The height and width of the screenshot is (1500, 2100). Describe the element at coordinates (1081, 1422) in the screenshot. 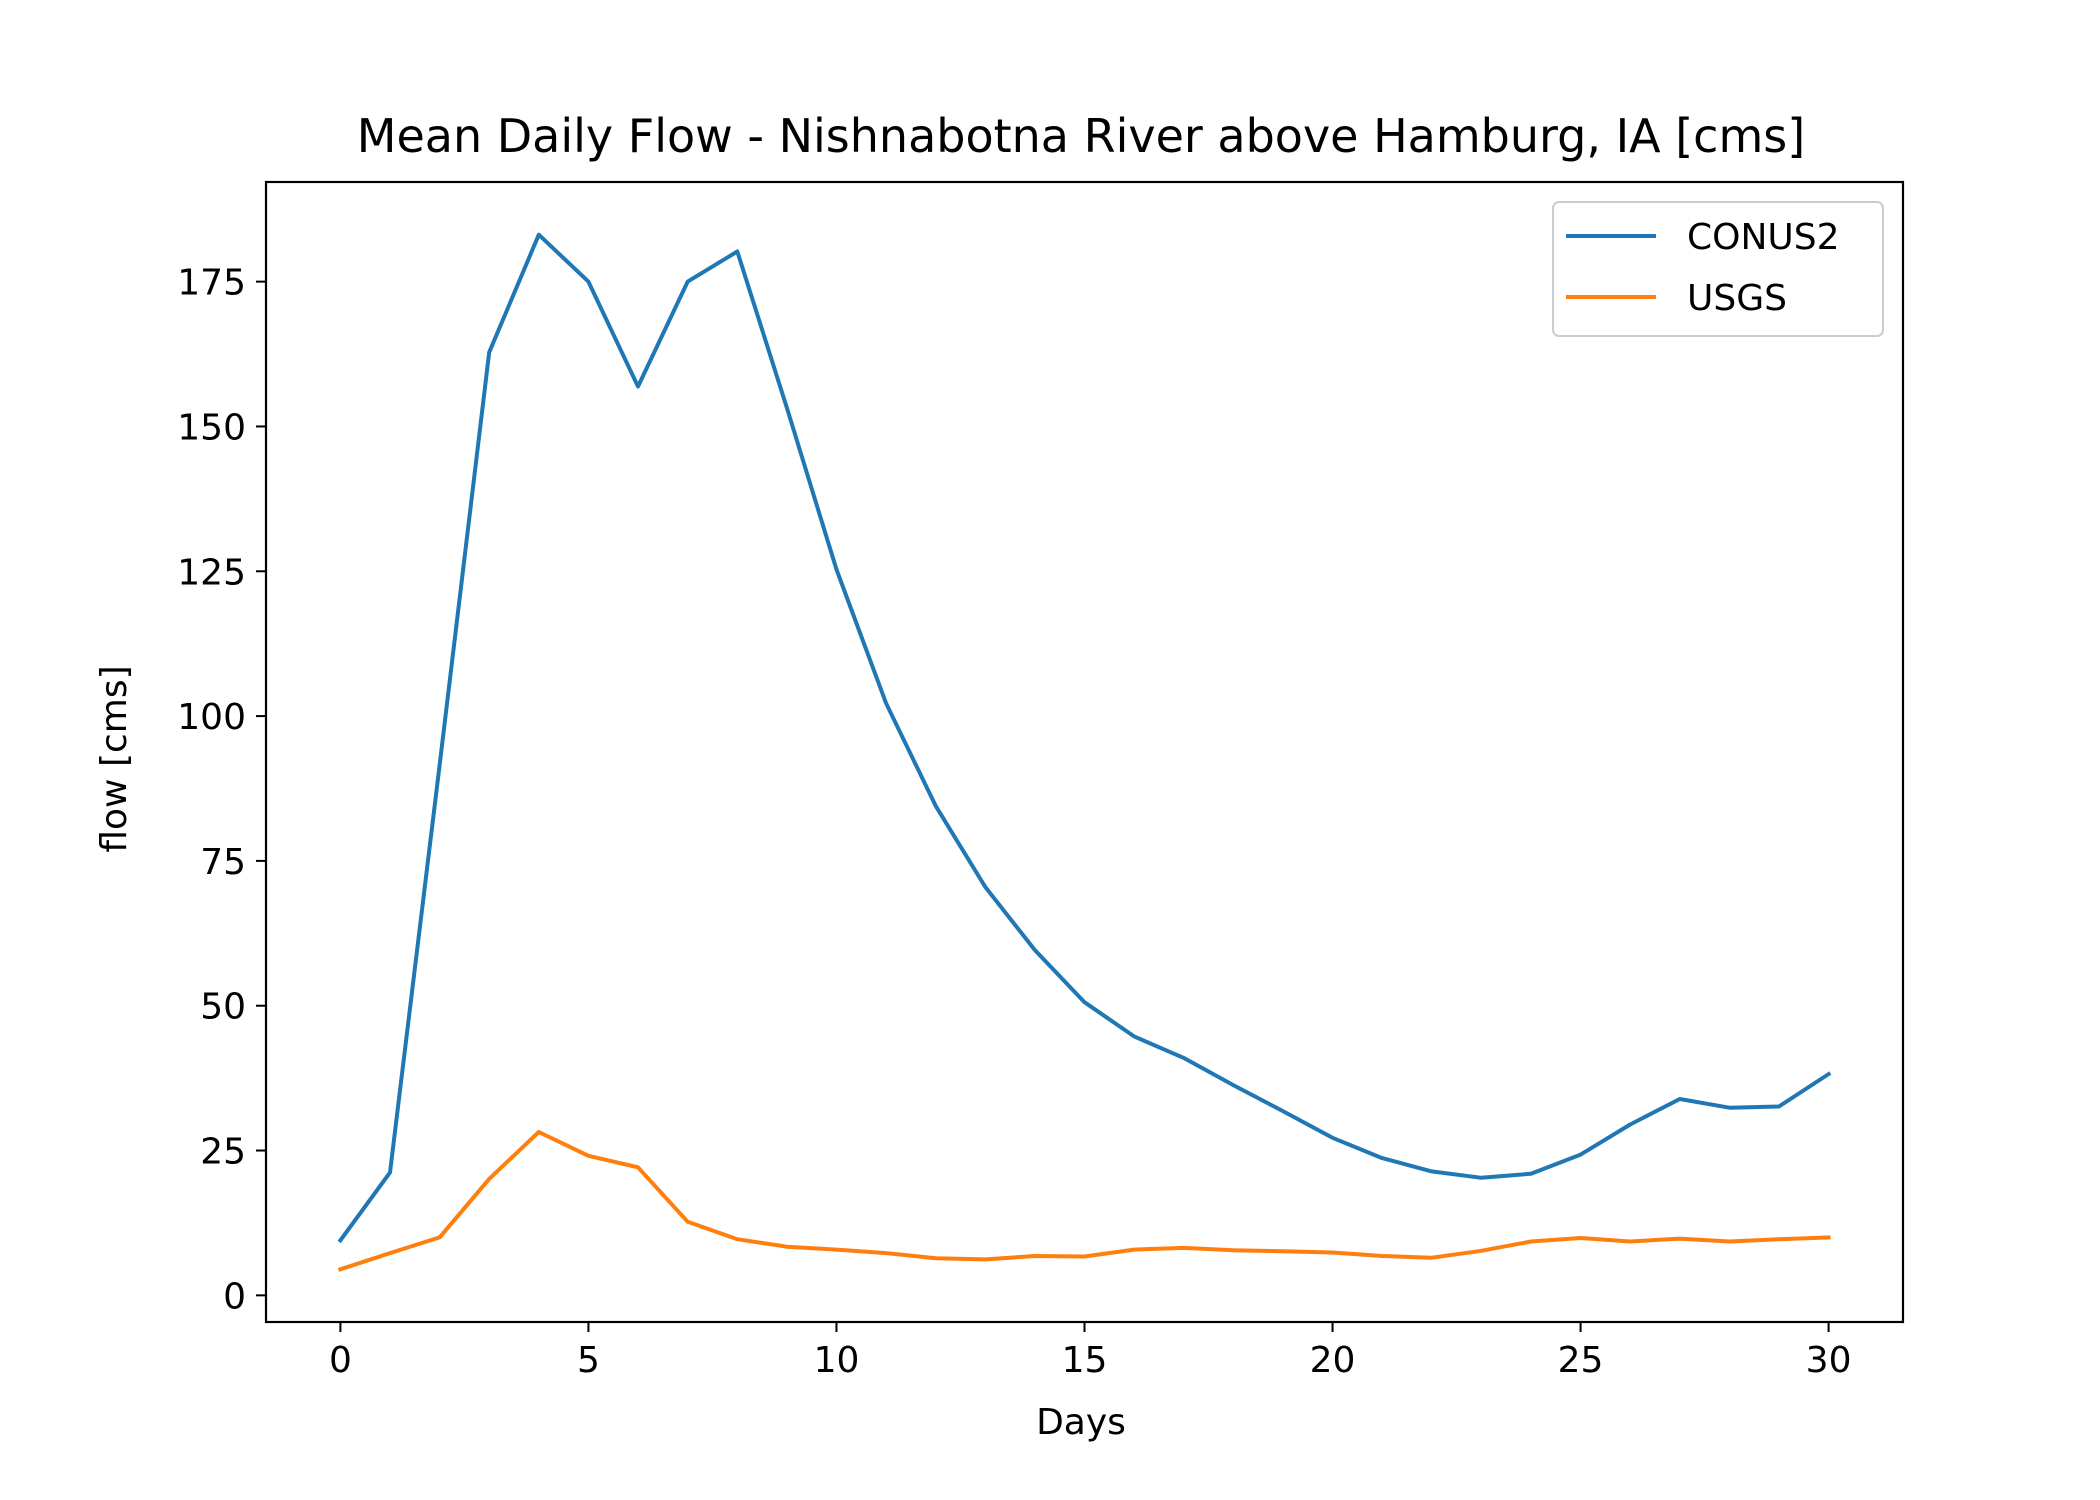

I see `x-axis-label: Days` at that location.